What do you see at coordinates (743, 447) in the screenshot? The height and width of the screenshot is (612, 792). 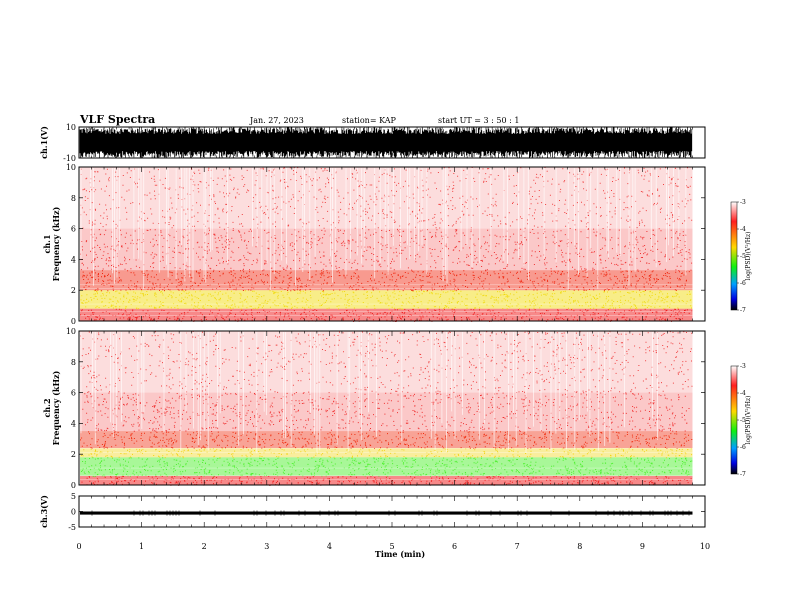 I see `ch2-spectrogram-colorbar-tick-label: -6` at bounding box center [743, 447].